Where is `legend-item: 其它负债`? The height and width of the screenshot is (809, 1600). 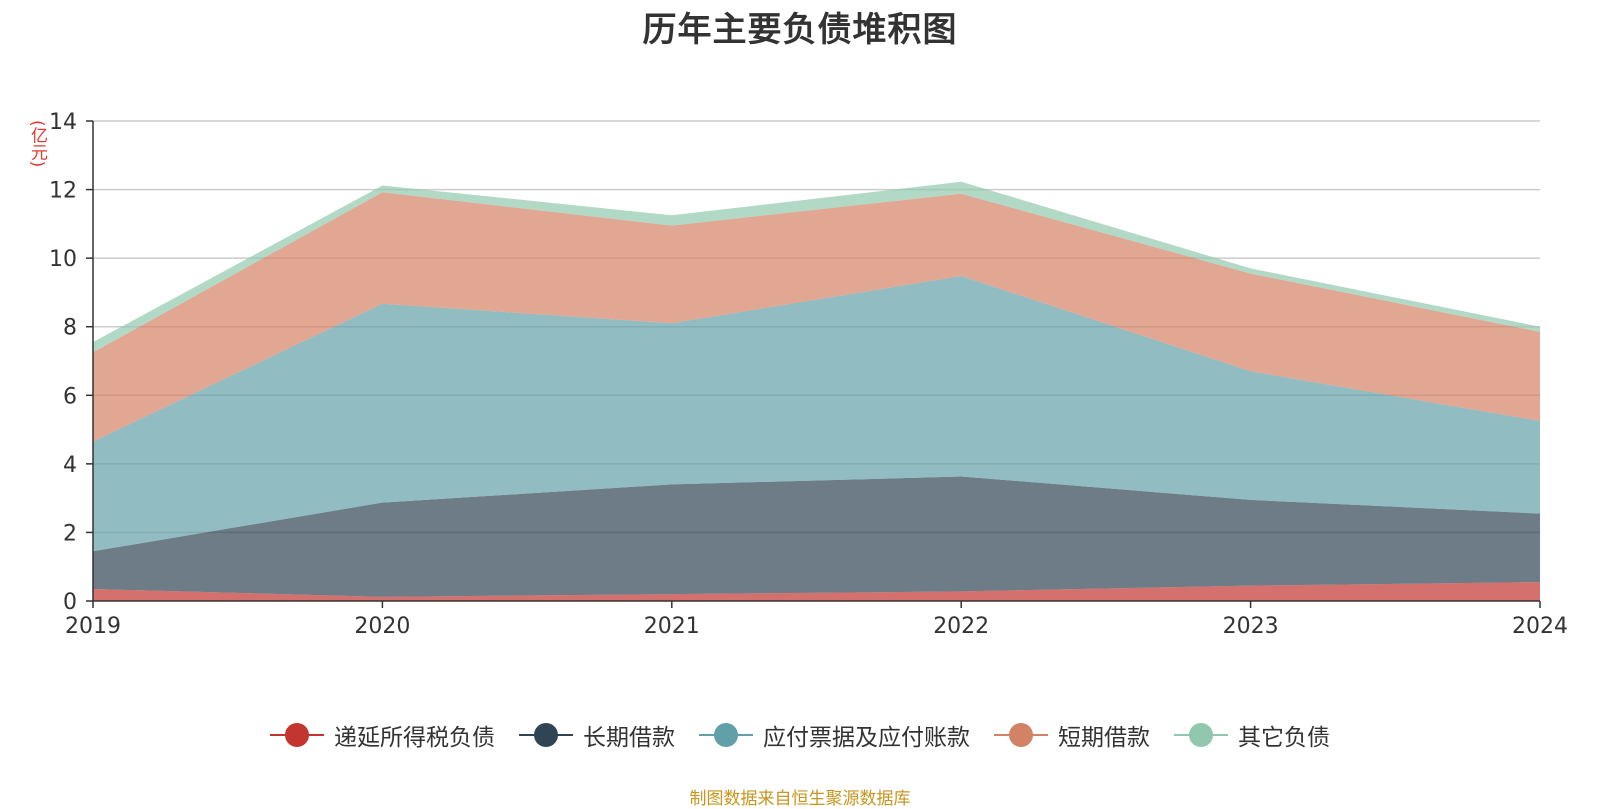 legend-item: 其它负债 is located at coordinates (1252, 735).